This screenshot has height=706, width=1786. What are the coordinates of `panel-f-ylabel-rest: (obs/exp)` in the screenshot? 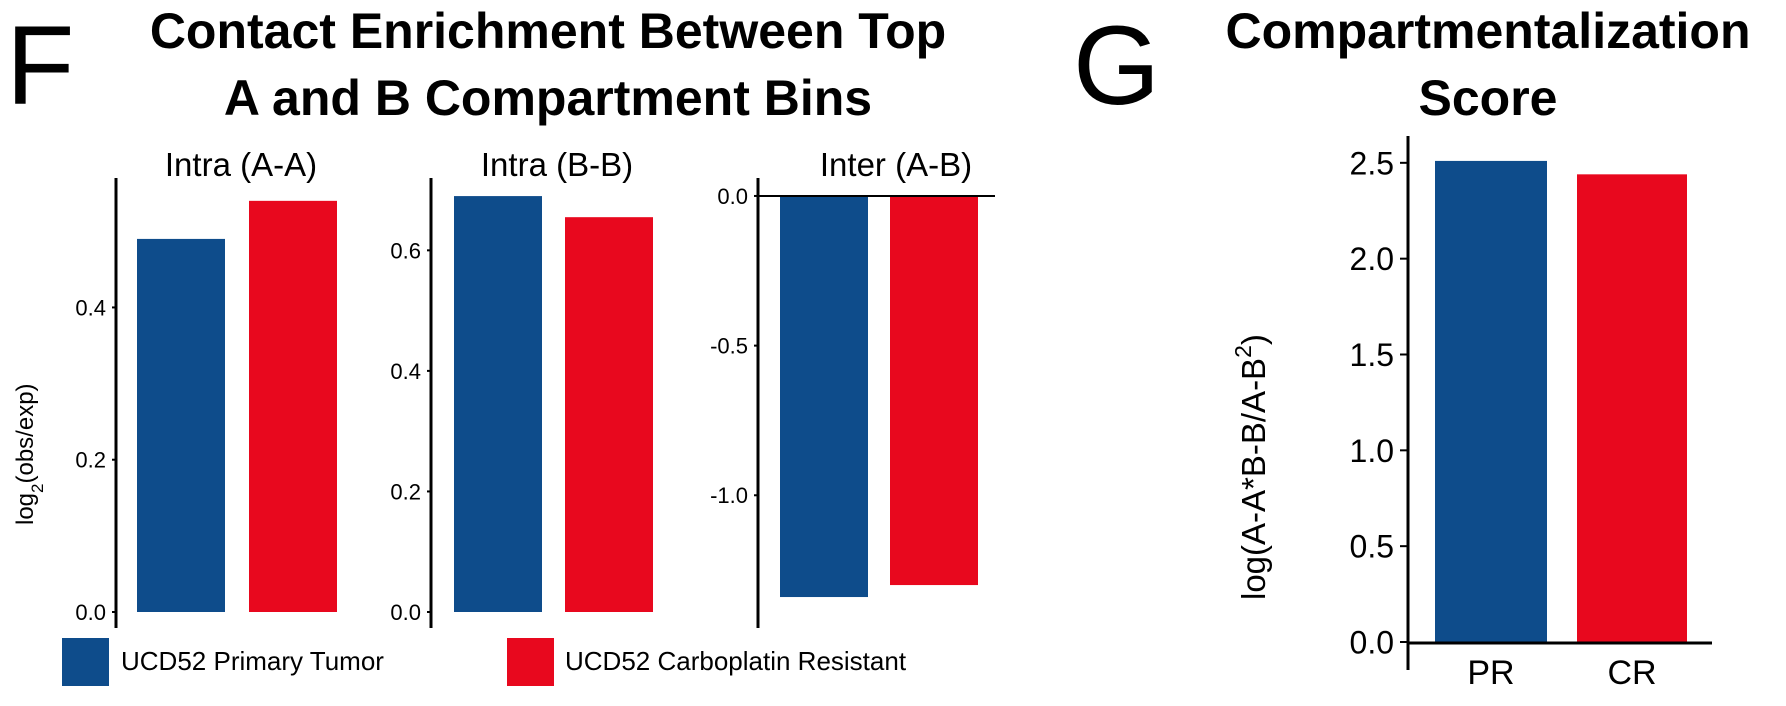 It's located at (25, 433).